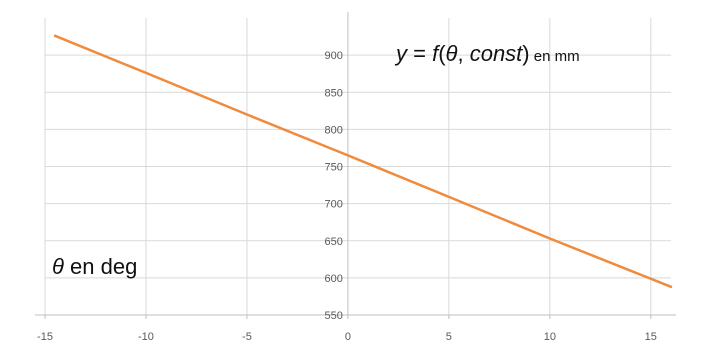 The height and width of the screenshot is (354, 704). I want to click on x-tick-label: 0, so click(348, 337).